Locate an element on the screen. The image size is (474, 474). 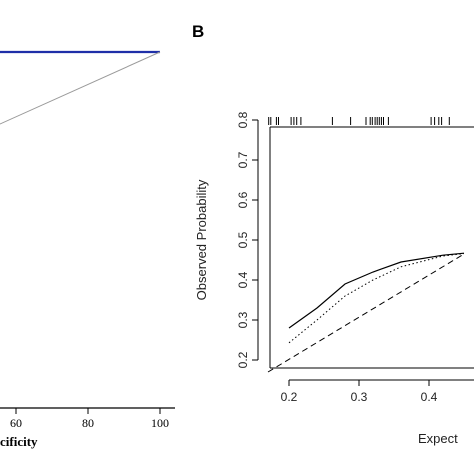
panel-b-y-tick-label: 0.4 is located at coordinates (243, 279).